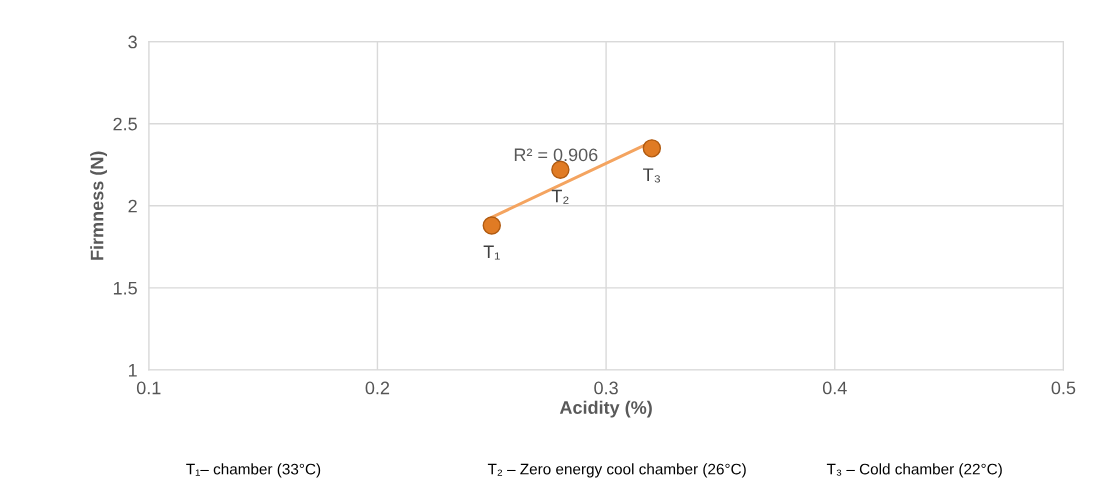  What do you see at coordinates (556, 155) in the screenshot?
I see `annotation: R² = 0.906` at bounding box center [556, 155].